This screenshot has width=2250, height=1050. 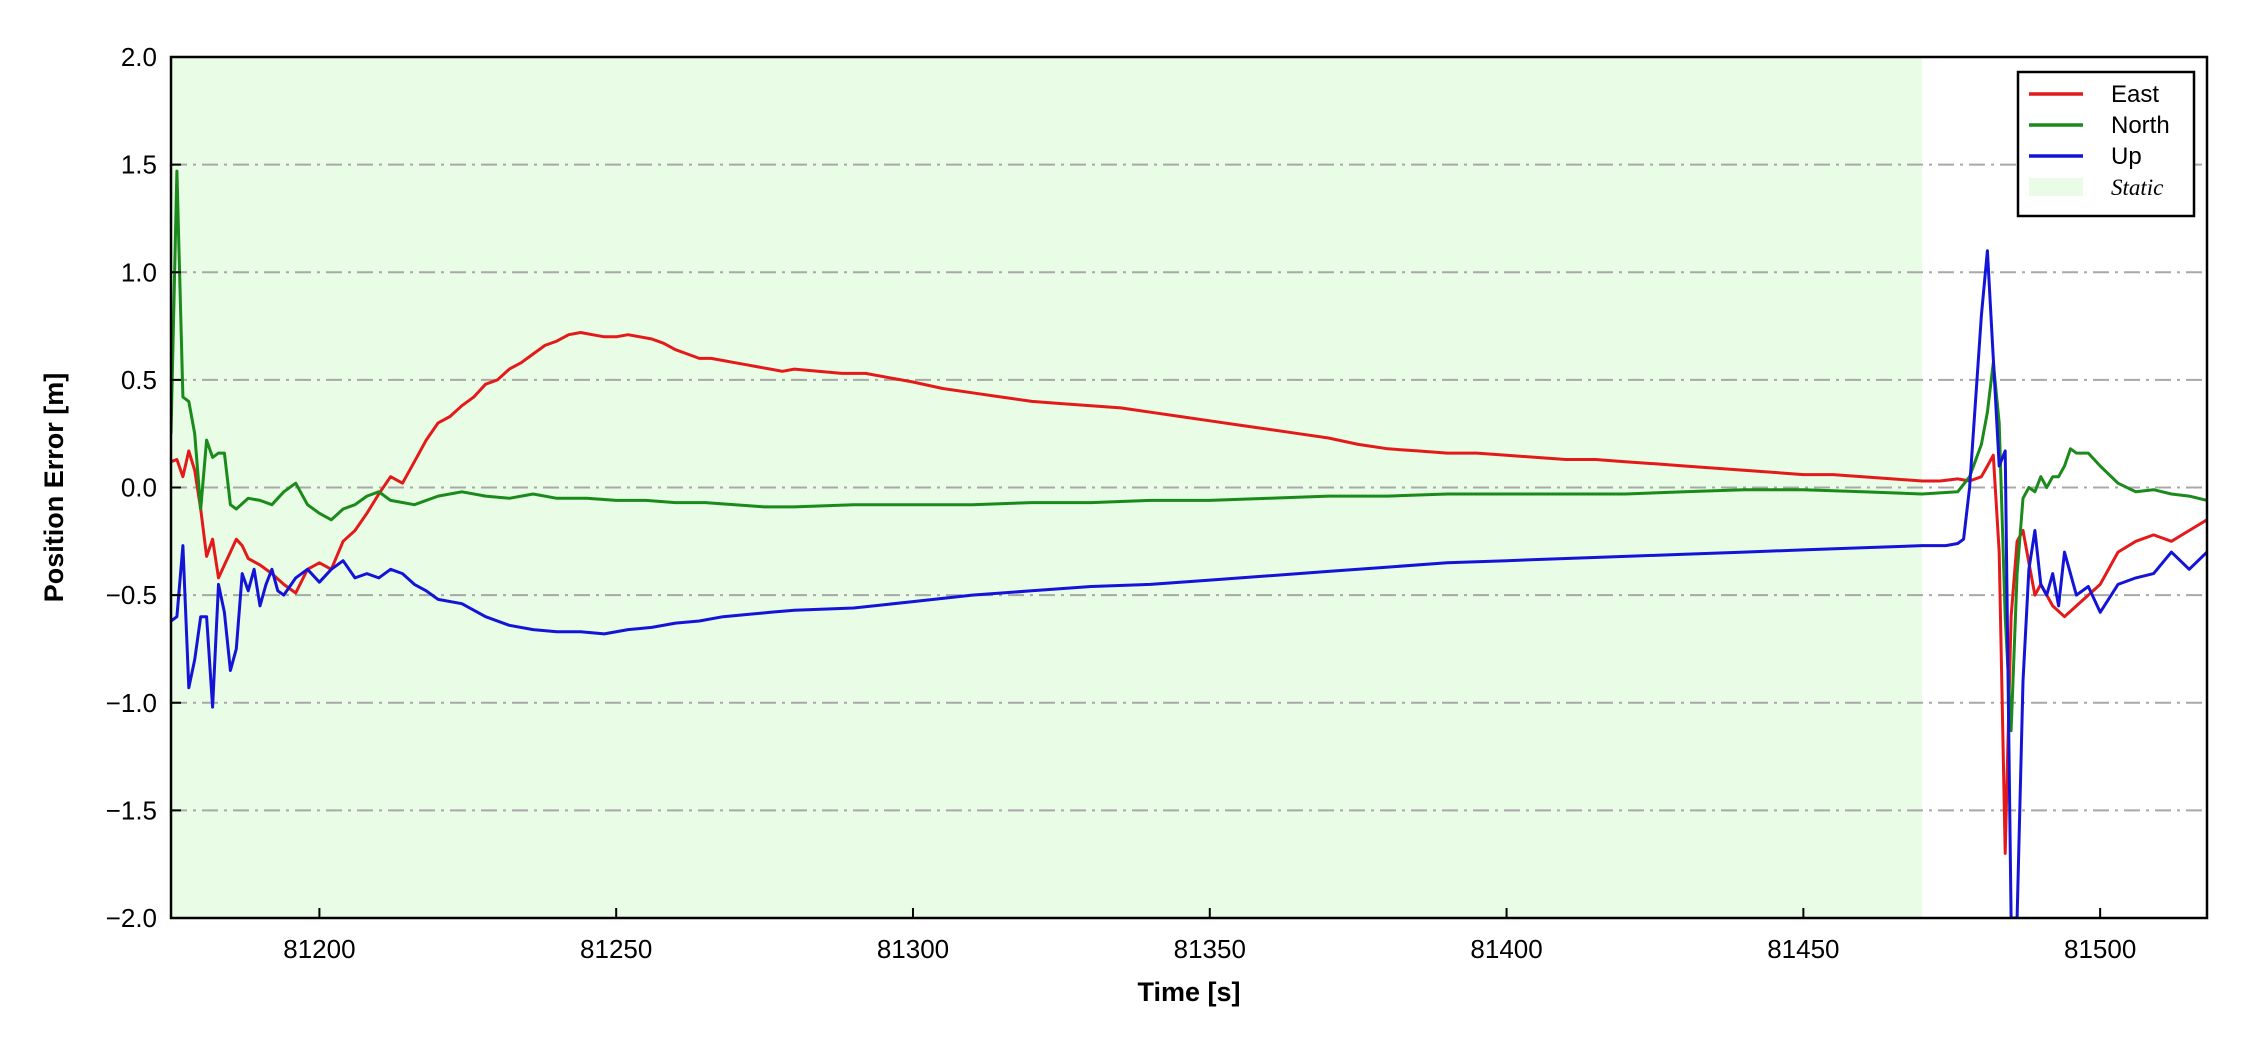 What do you see at coordinates (131, 595) in the screenshot?
I see `y-tick-label: −0.5` at bounding box center [131, 595].